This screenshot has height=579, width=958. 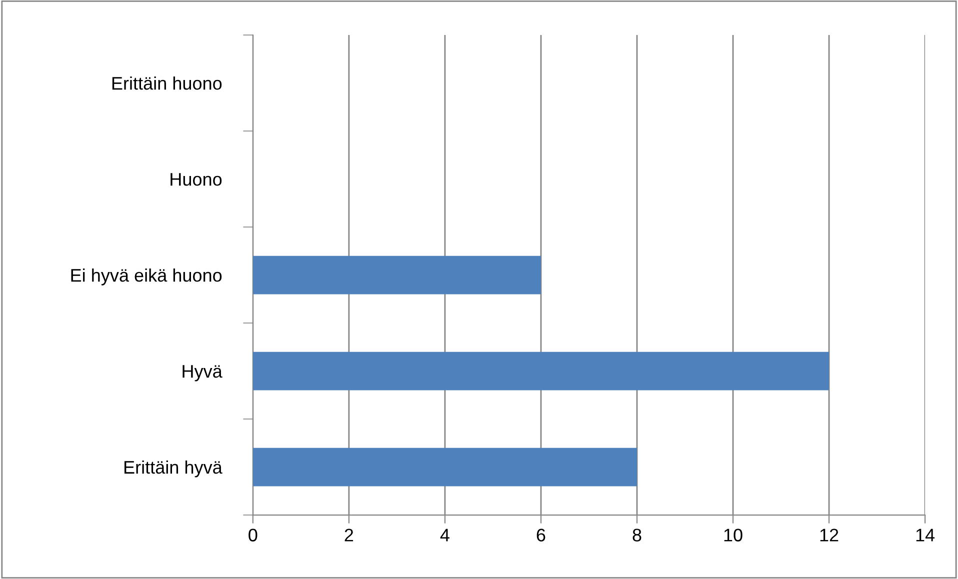 I want to click on x-tick-label: 12, so click(x=829, y=535).